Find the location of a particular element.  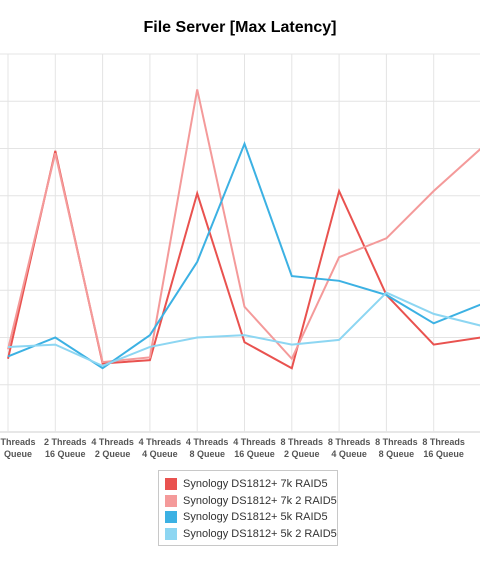

legend-item: Synology DS1812+ 5k RAID5 is located at coordinates (246, 517).